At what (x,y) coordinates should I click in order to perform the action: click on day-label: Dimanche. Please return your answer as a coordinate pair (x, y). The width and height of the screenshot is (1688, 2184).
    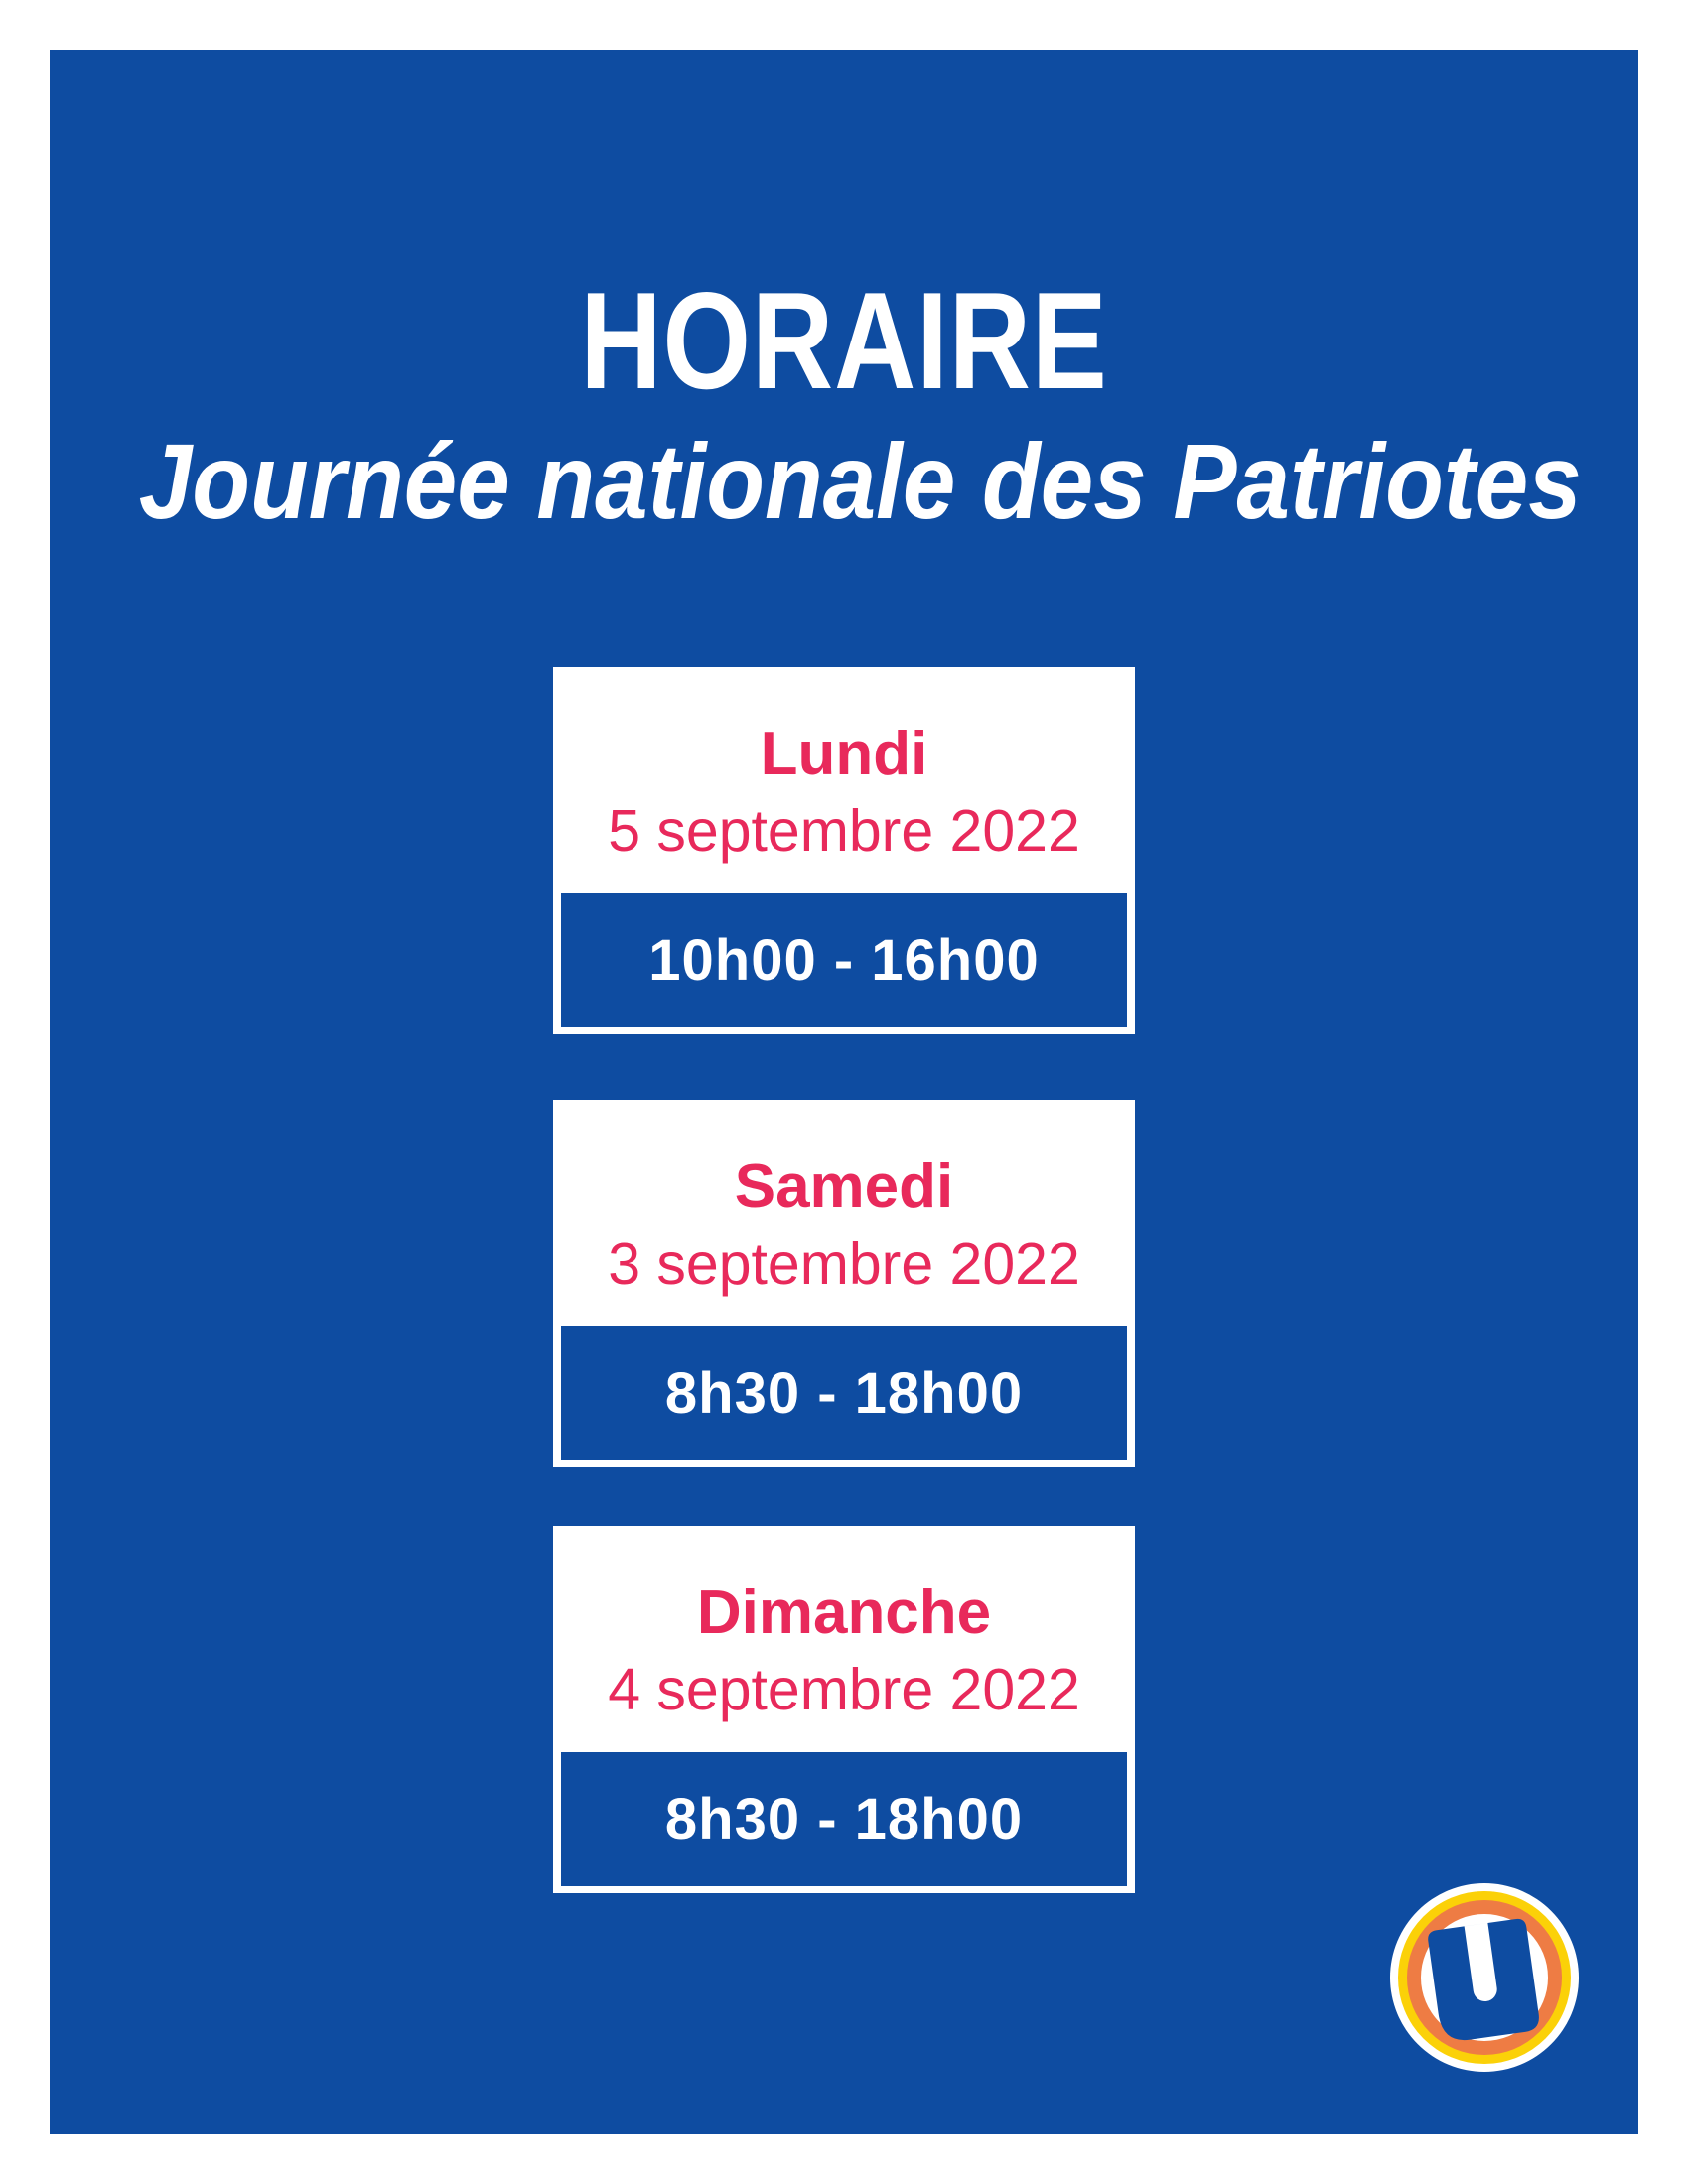
    Looking at the image, I should click on (844, 1612).